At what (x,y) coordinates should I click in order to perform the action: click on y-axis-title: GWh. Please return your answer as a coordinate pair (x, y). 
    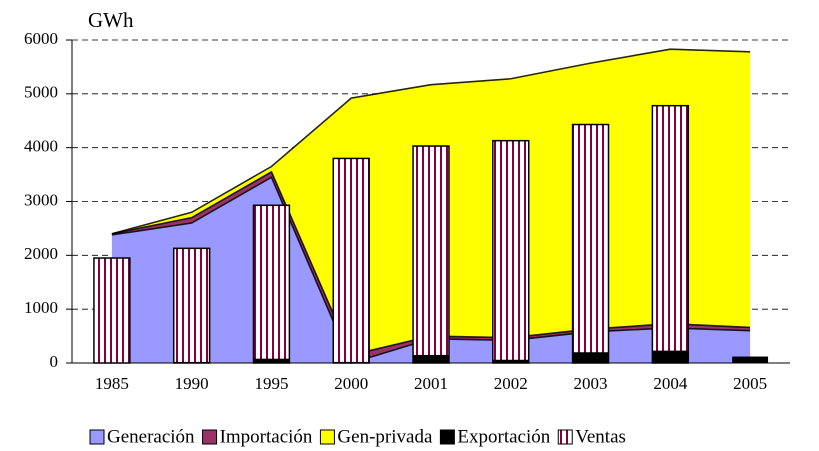
    Looking at the image, I should click on (111, 20).